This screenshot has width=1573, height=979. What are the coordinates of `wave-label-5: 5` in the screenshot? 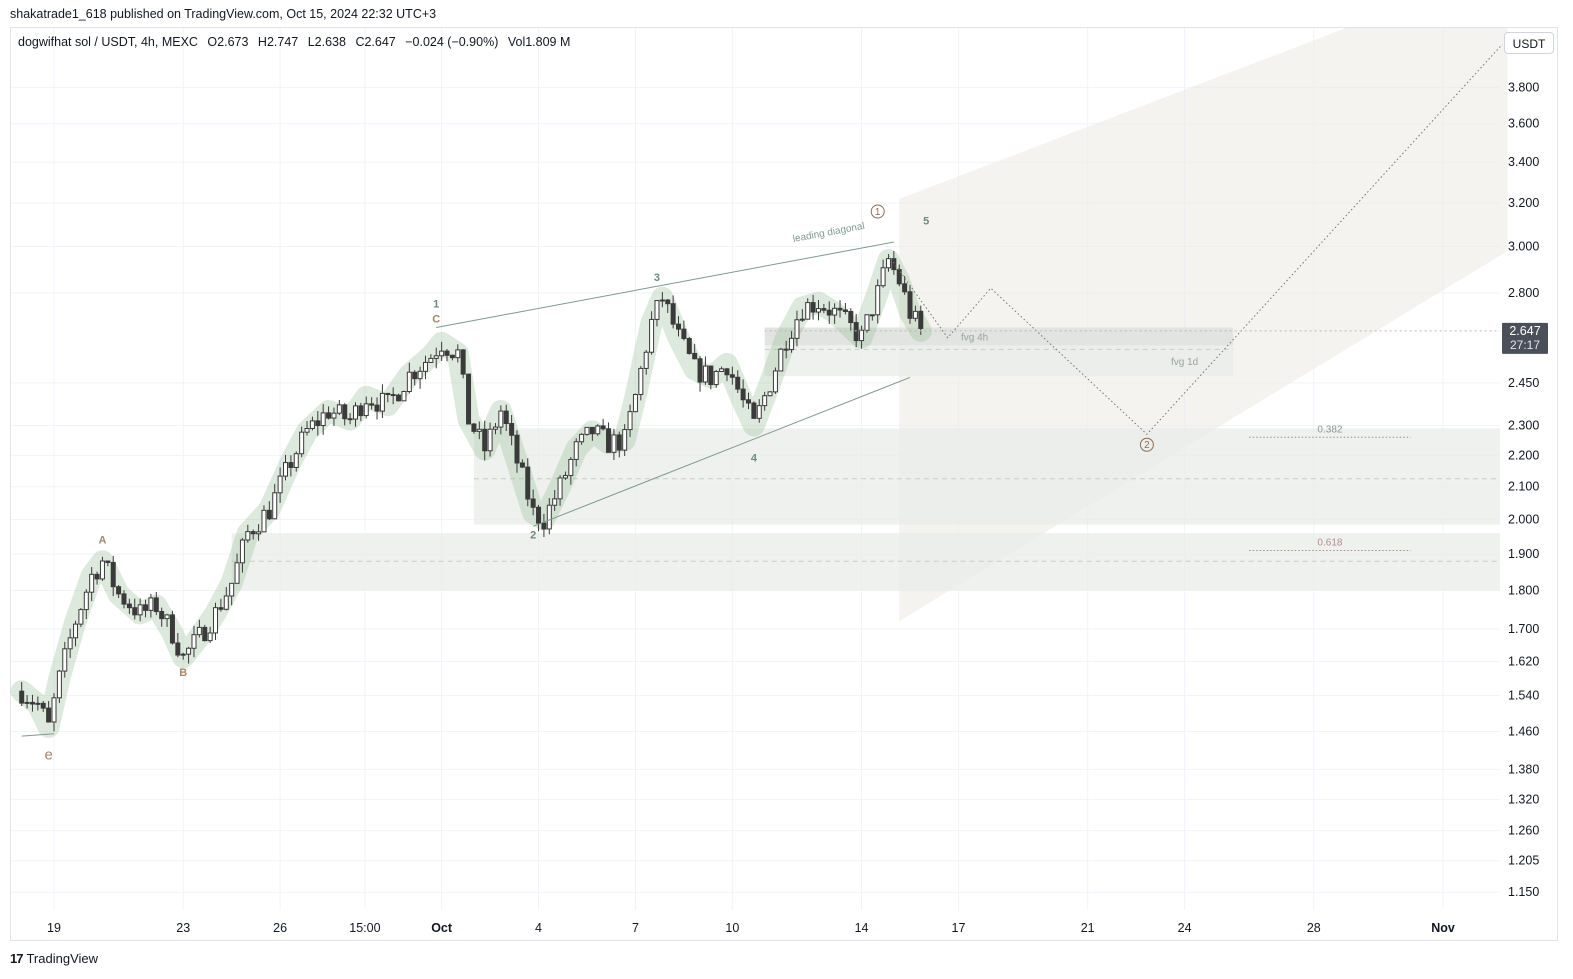 It's located at (926, 221).